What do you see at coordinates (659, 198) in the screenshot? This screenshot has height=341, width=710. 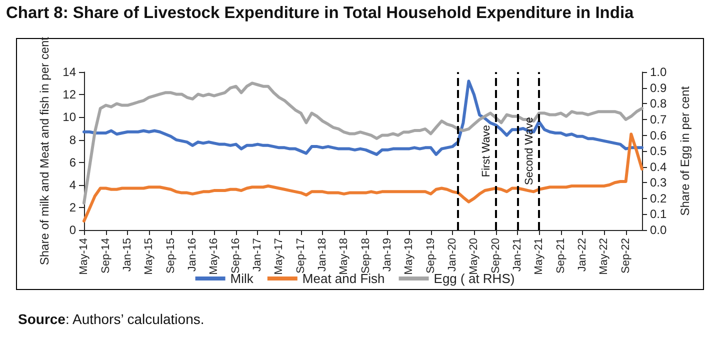 I see `y2-tick-label: 0.2` at bounding box center [659, 198].